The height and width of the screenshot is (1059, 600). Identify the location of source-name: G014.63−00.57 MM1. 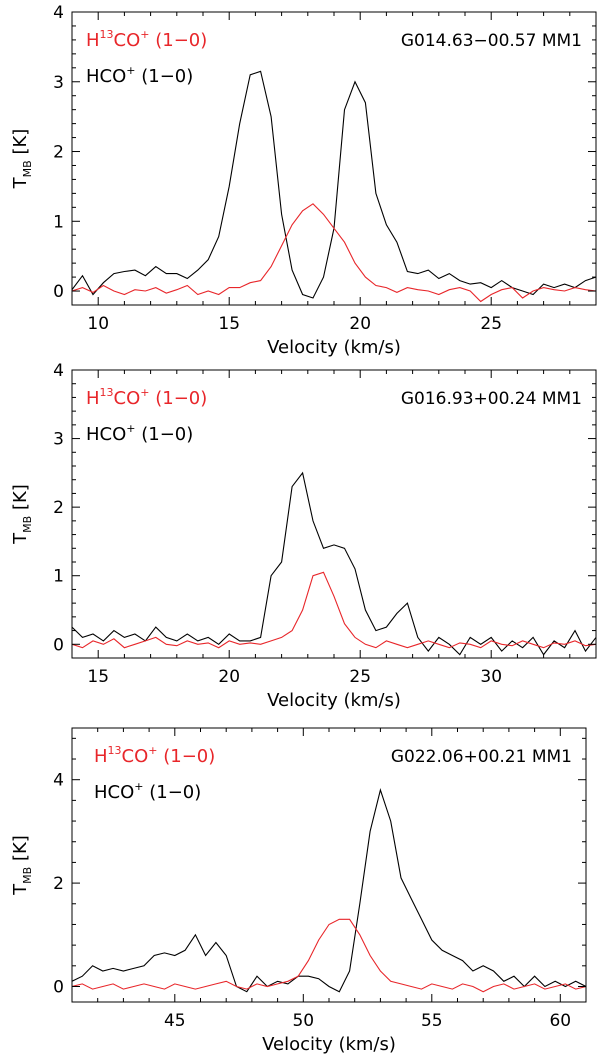
(491, 41).